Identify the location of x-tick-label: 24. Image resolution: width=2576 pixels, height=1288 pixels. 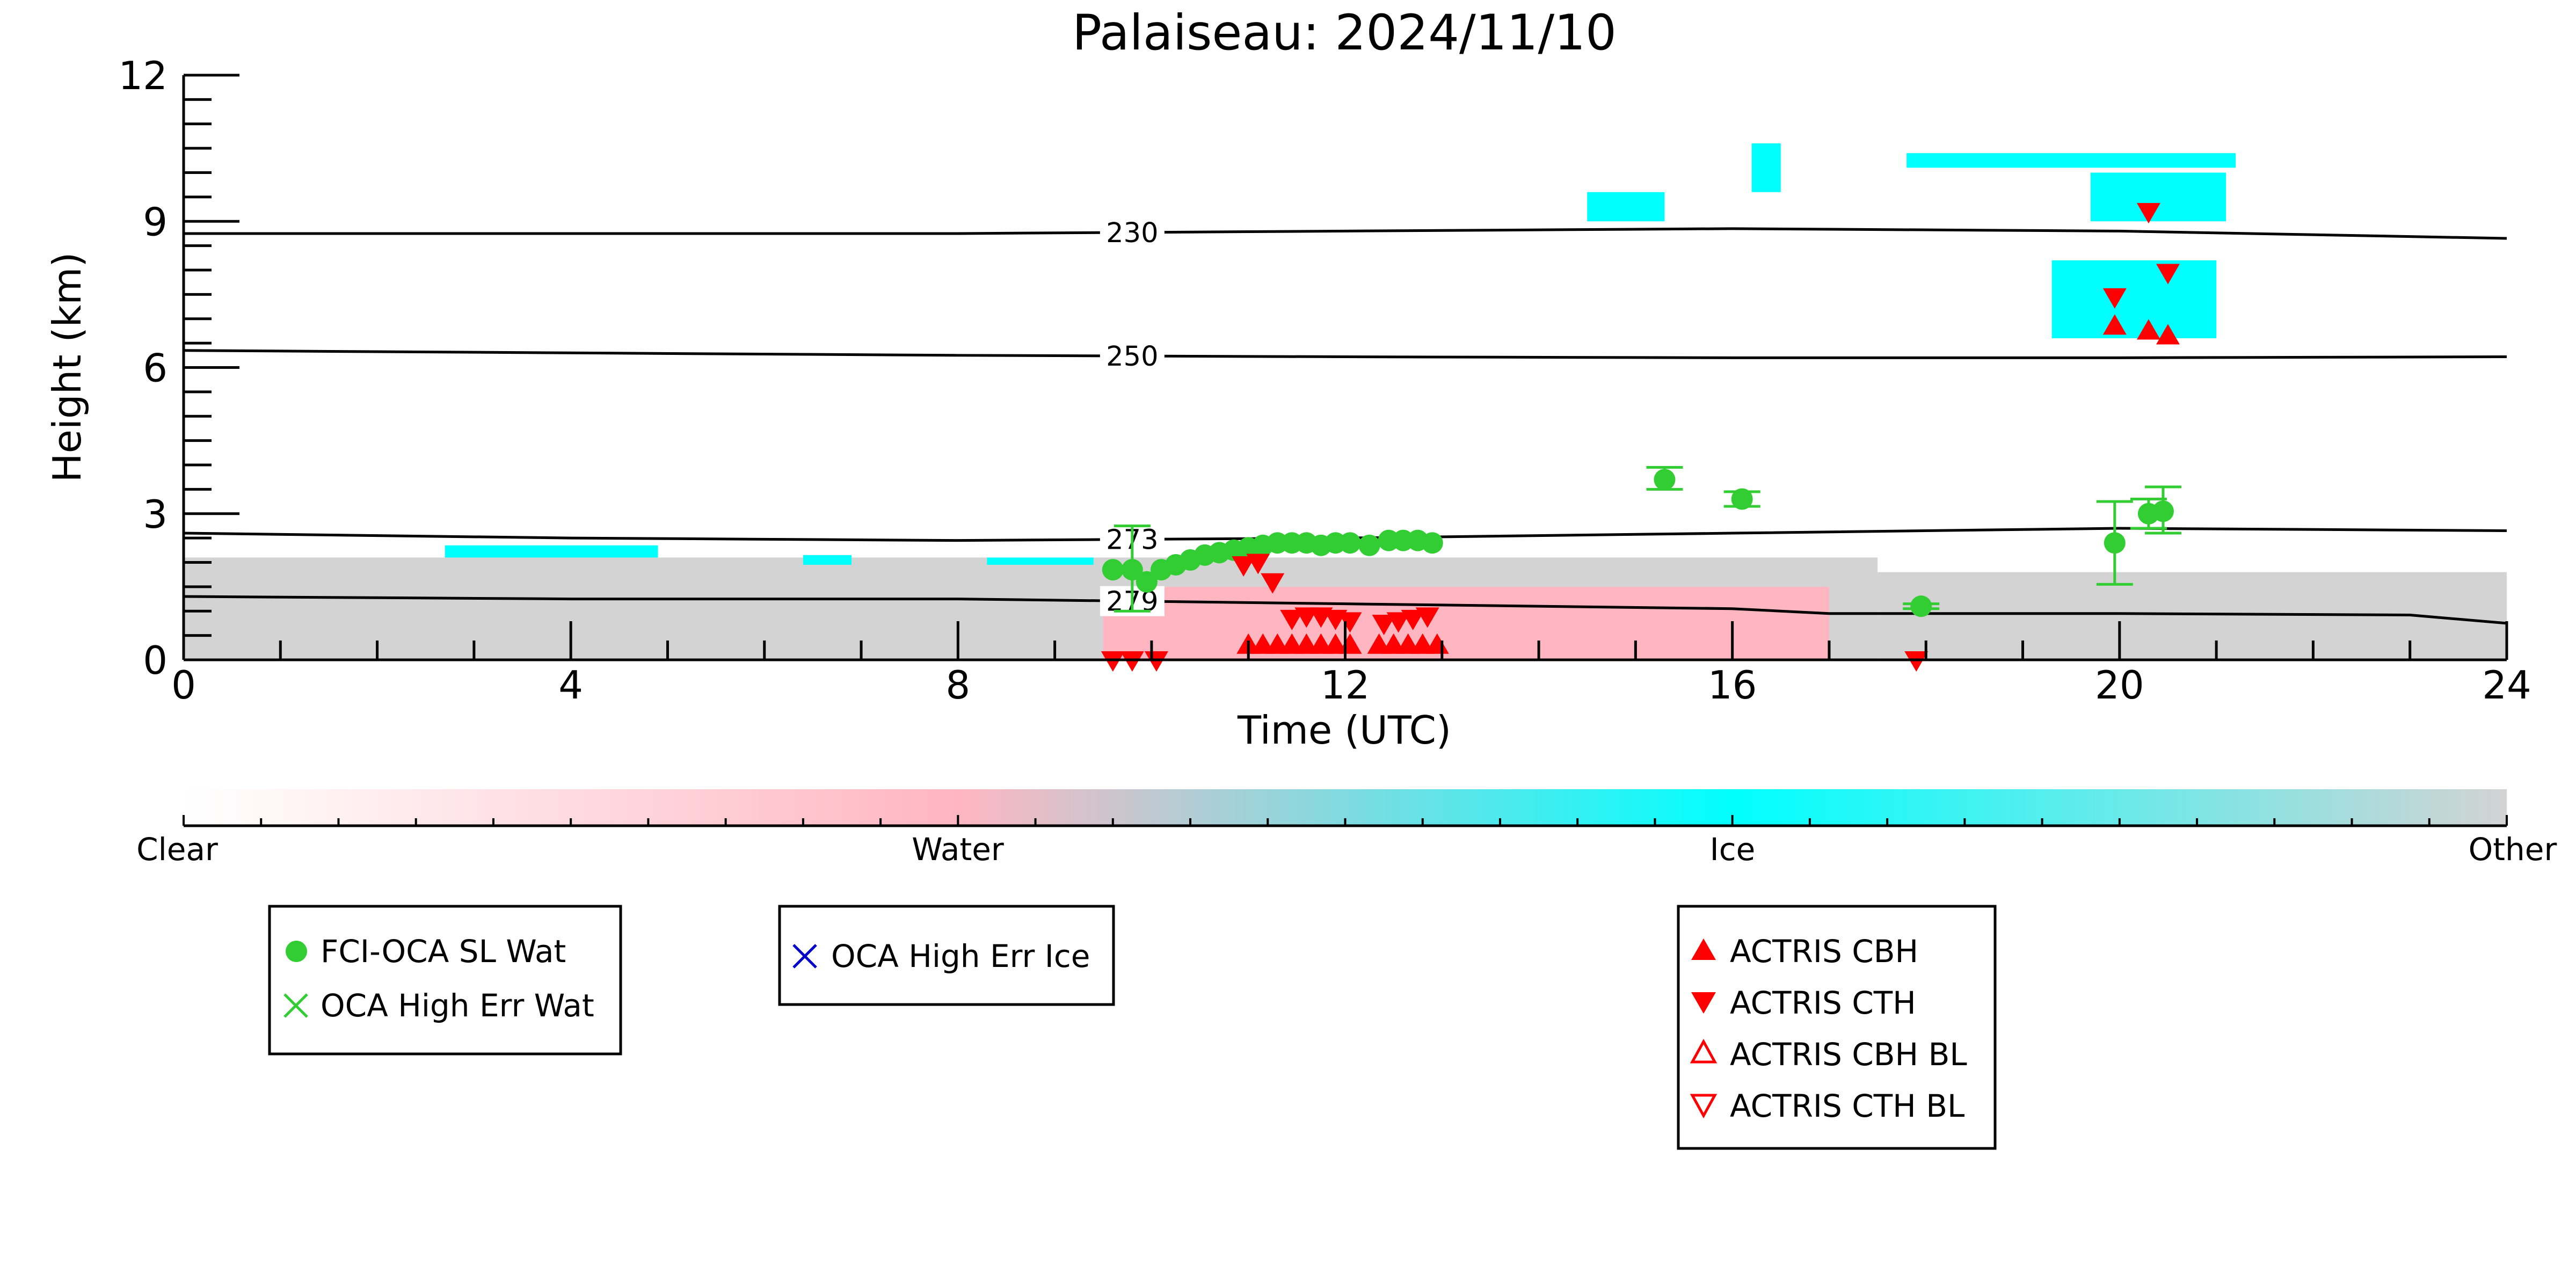
(2506, 685).